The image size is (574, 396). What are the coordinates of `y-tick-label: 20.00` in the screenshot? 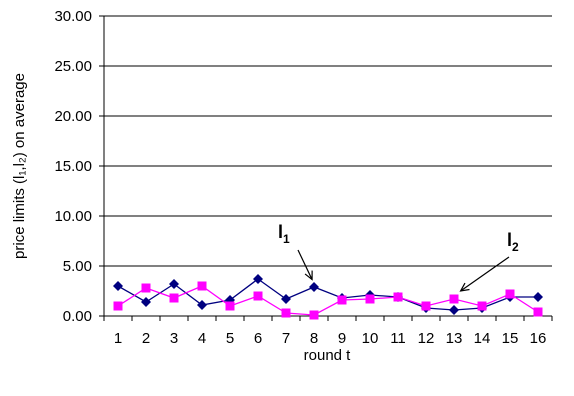 It's located at (73, 116).